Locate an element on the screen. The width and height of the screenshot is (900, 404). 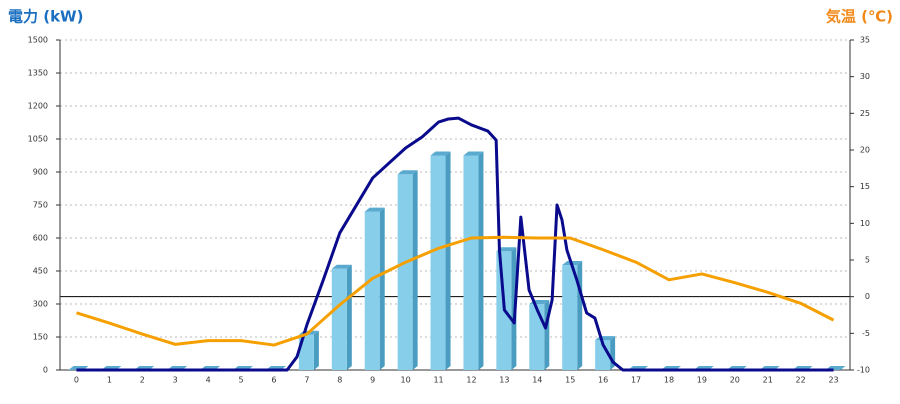
x-tick-label: 13 is located at coordinates (504, 380).